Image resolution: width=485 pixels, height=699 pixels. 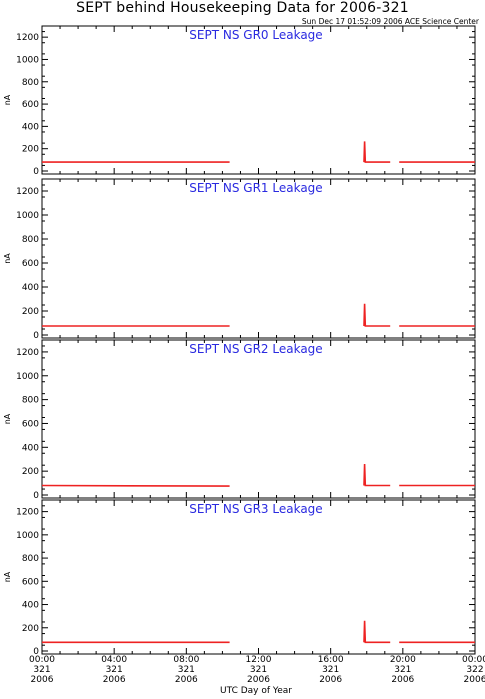 I want to click on panel-title: SEPT NS GR1 Leakage, so click(x=255, y=188).